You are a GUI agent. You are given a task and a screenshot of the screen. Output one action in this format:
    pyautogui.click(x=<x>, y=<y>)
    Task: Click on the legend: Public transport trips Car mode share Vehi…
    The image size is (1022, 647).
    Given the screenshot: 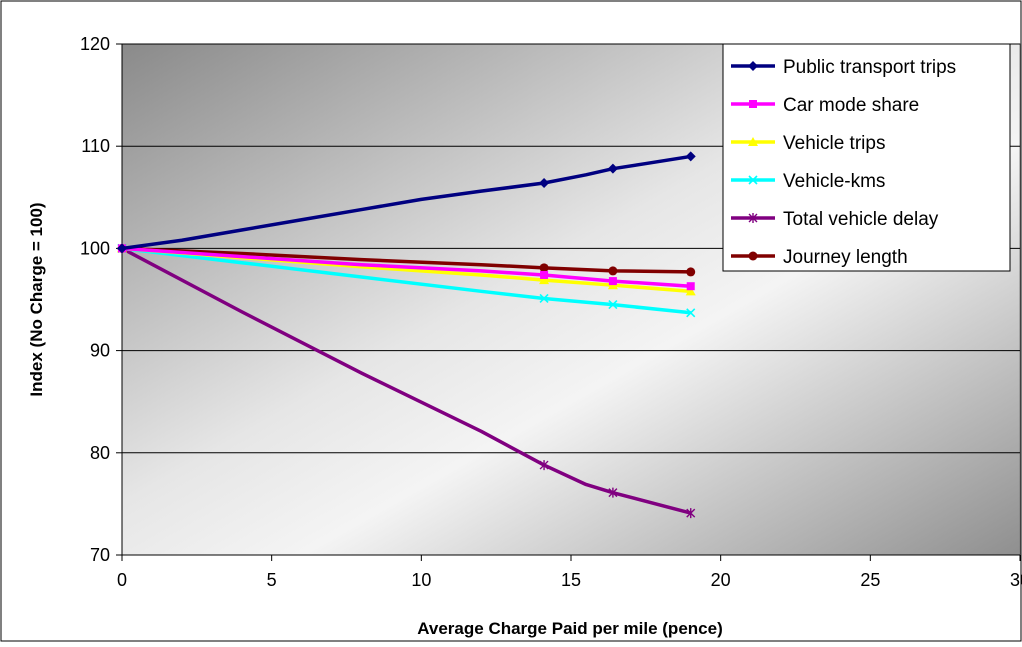 What is the action you would take?
    pyautogui.click(x=866, y=157)
    